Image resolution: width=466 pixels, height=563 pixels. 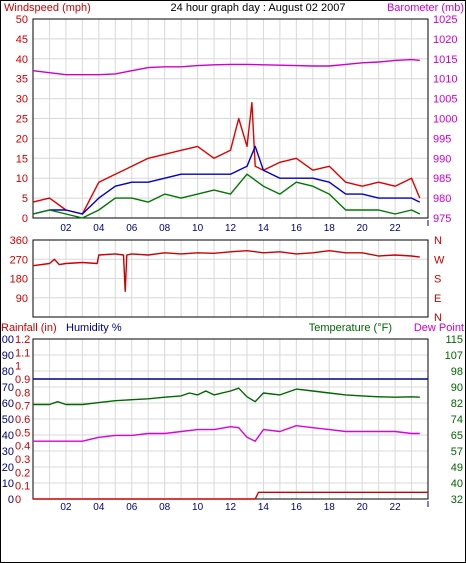 What do you see at coordinates (66, 507) in the screenshot?
I see `x-tick-label: 02` at bounding box center [66, 507].